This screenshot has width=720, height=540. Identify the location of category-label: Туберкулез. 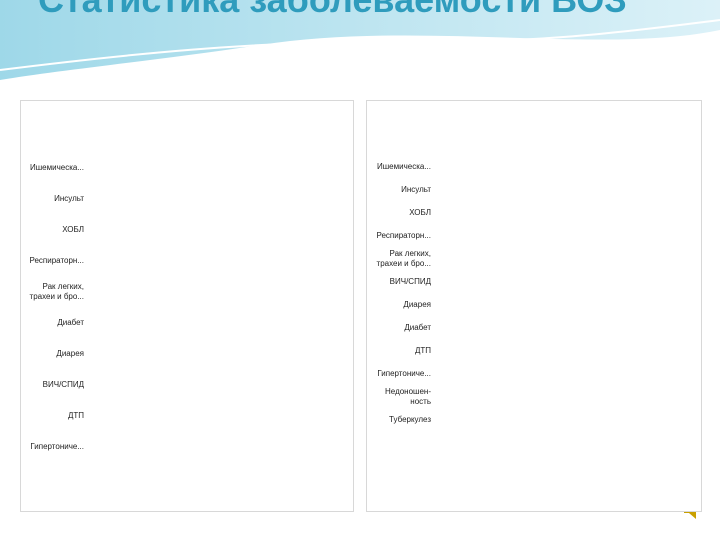
(410, 420).